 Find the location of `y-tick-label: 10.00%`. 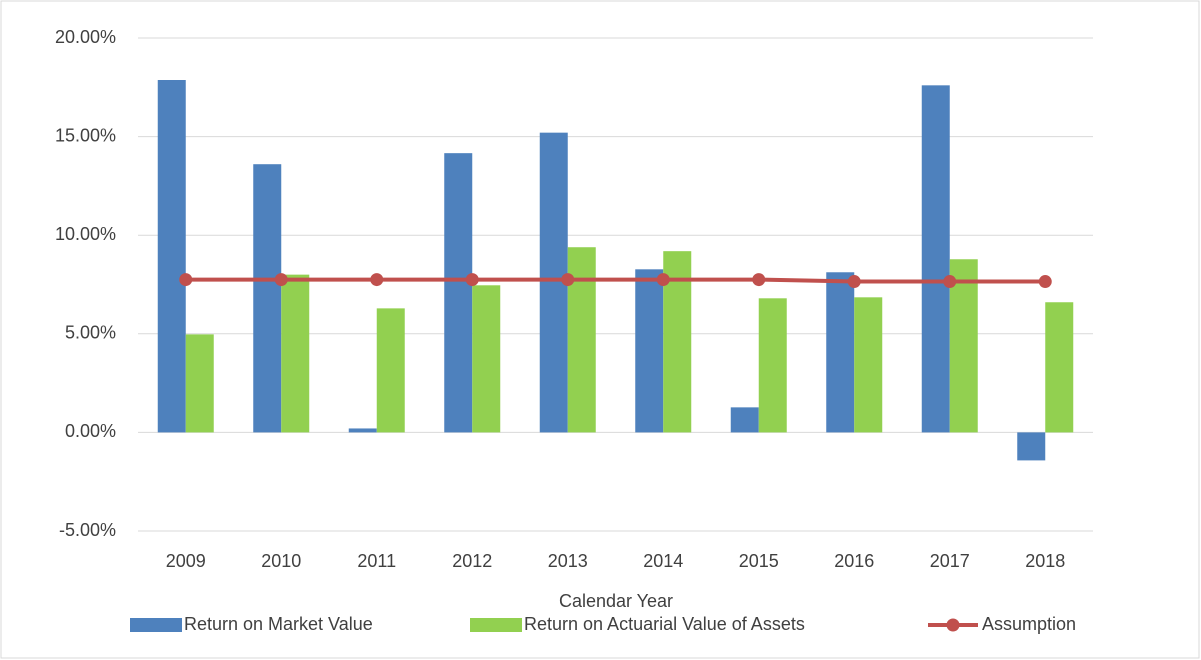

y-tick-label: 10.00% is located at coordinates (85, 234).